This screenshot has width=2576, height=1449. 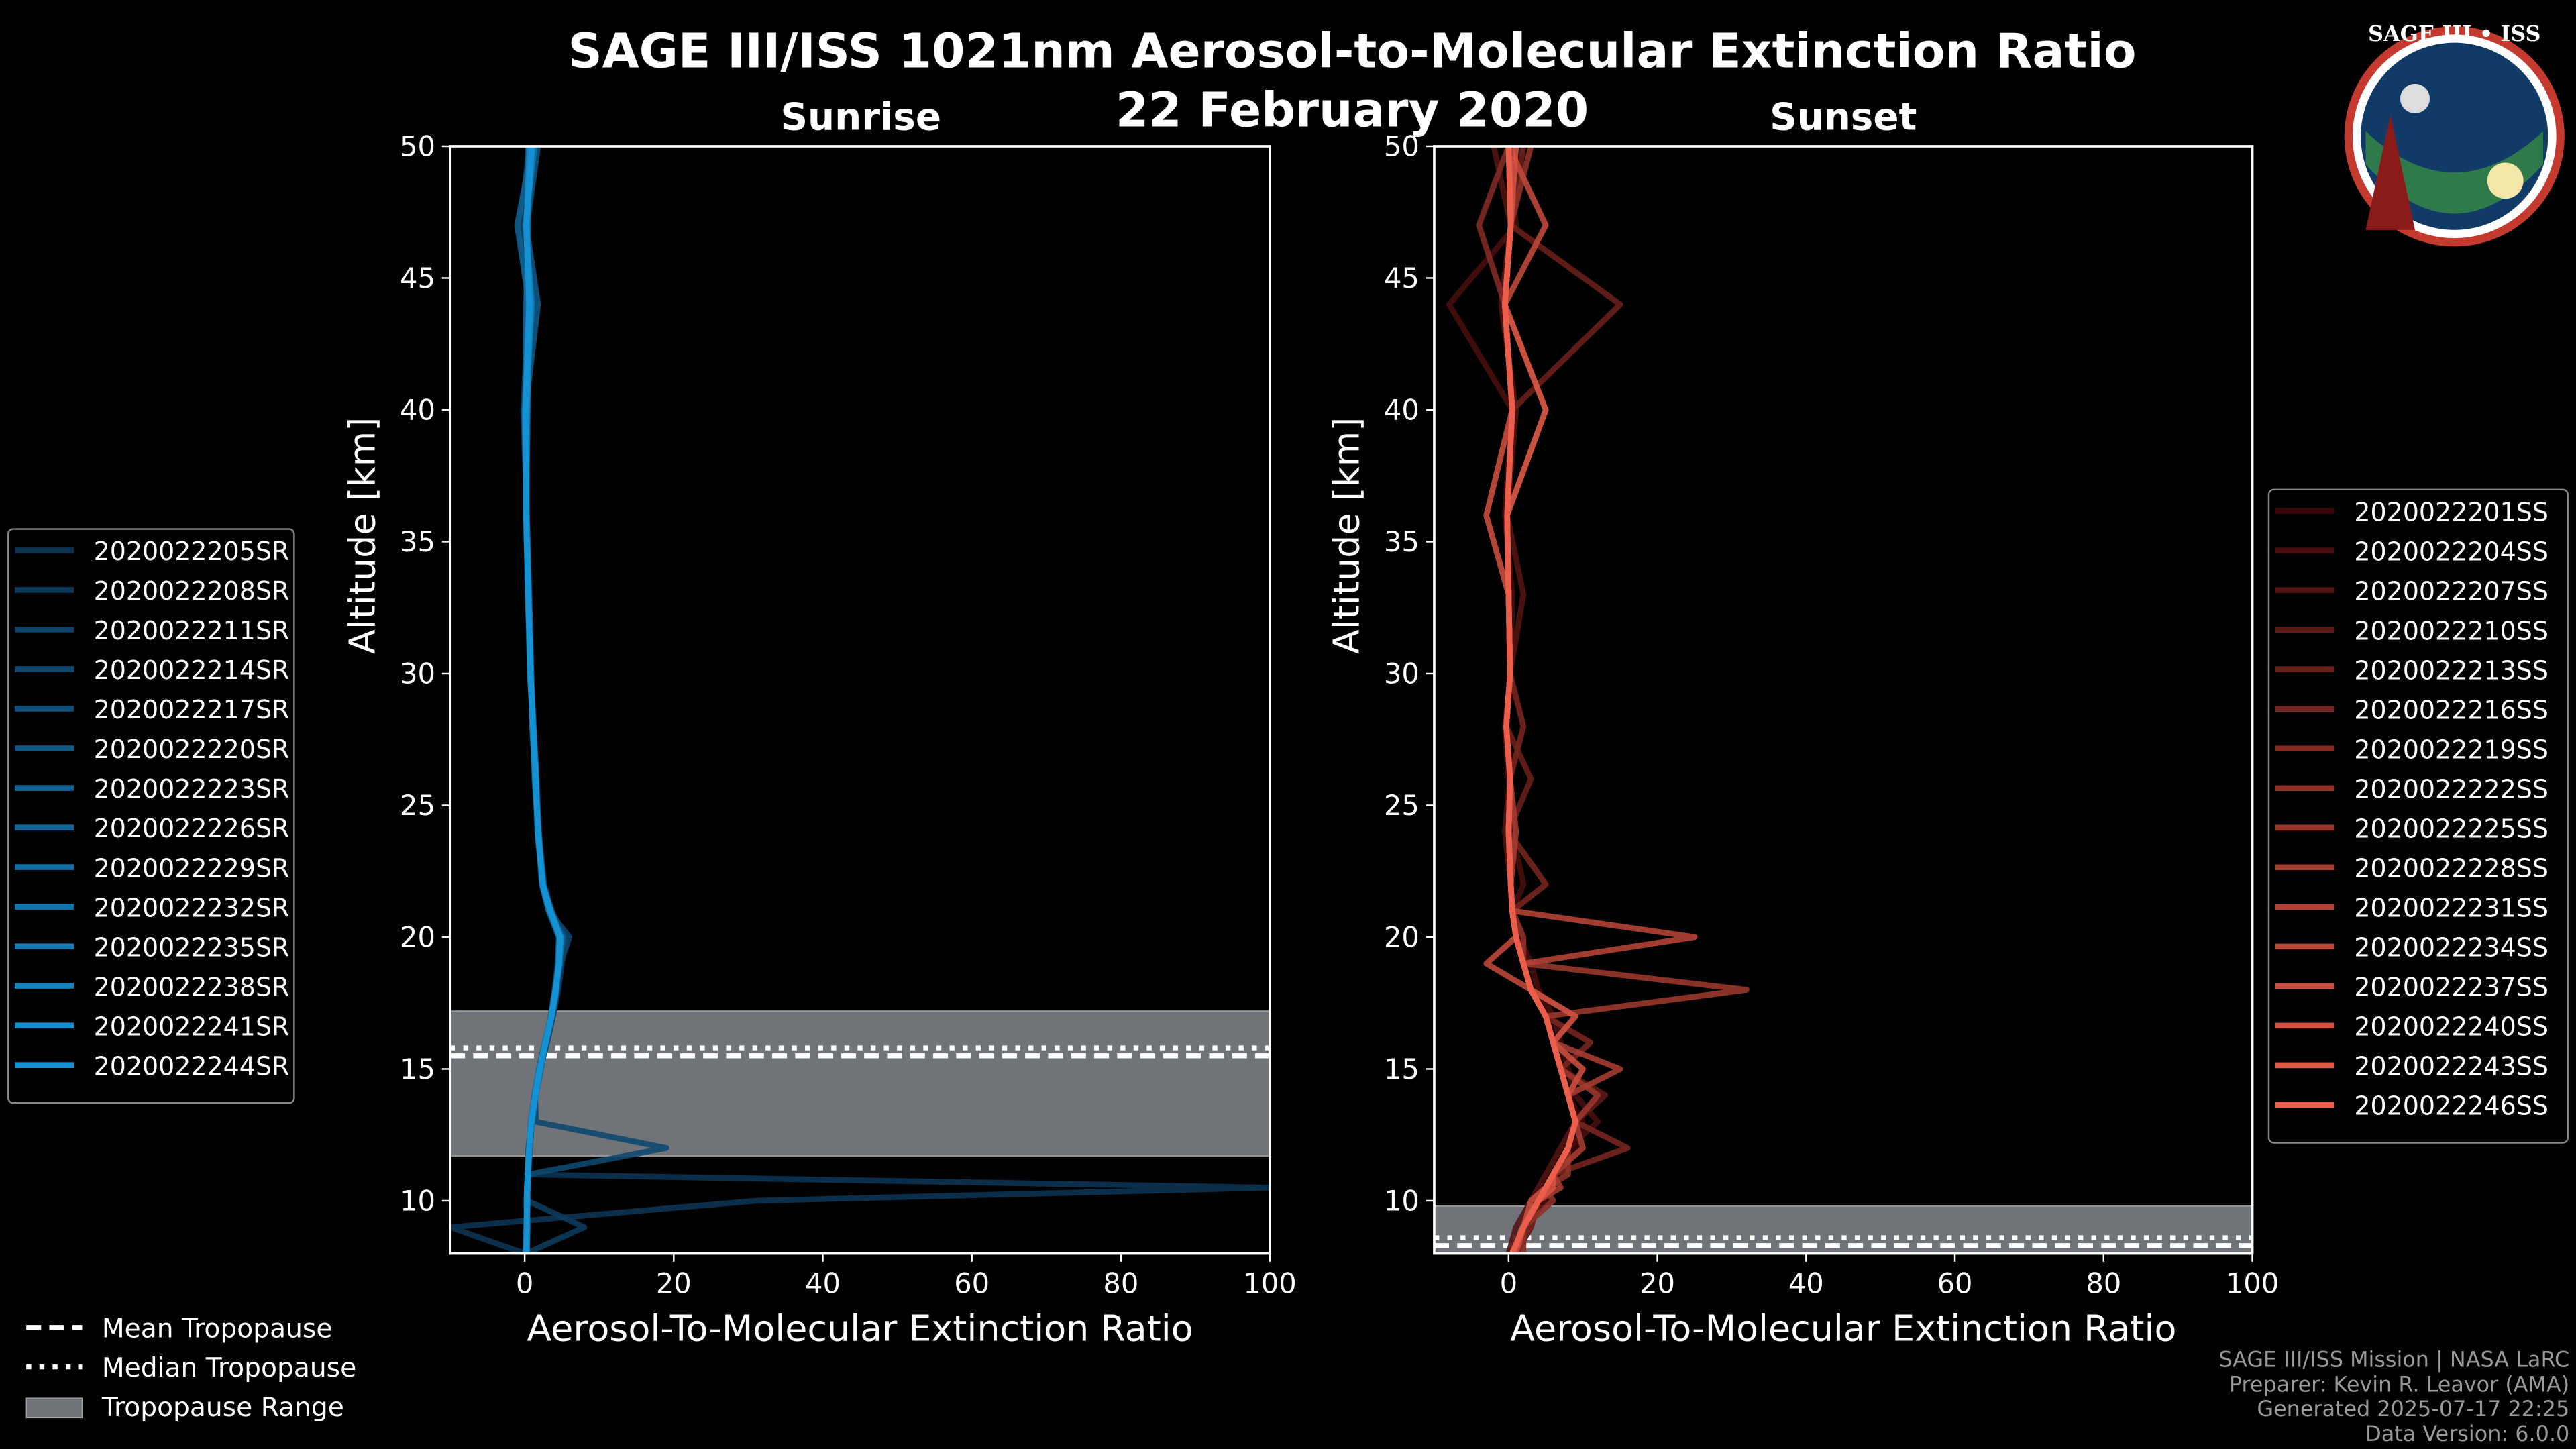 What do you see at coordinates (54, 1408) in the screenshot?
I see `tropopause-range-swatch` at bounding box center [54, 1408].